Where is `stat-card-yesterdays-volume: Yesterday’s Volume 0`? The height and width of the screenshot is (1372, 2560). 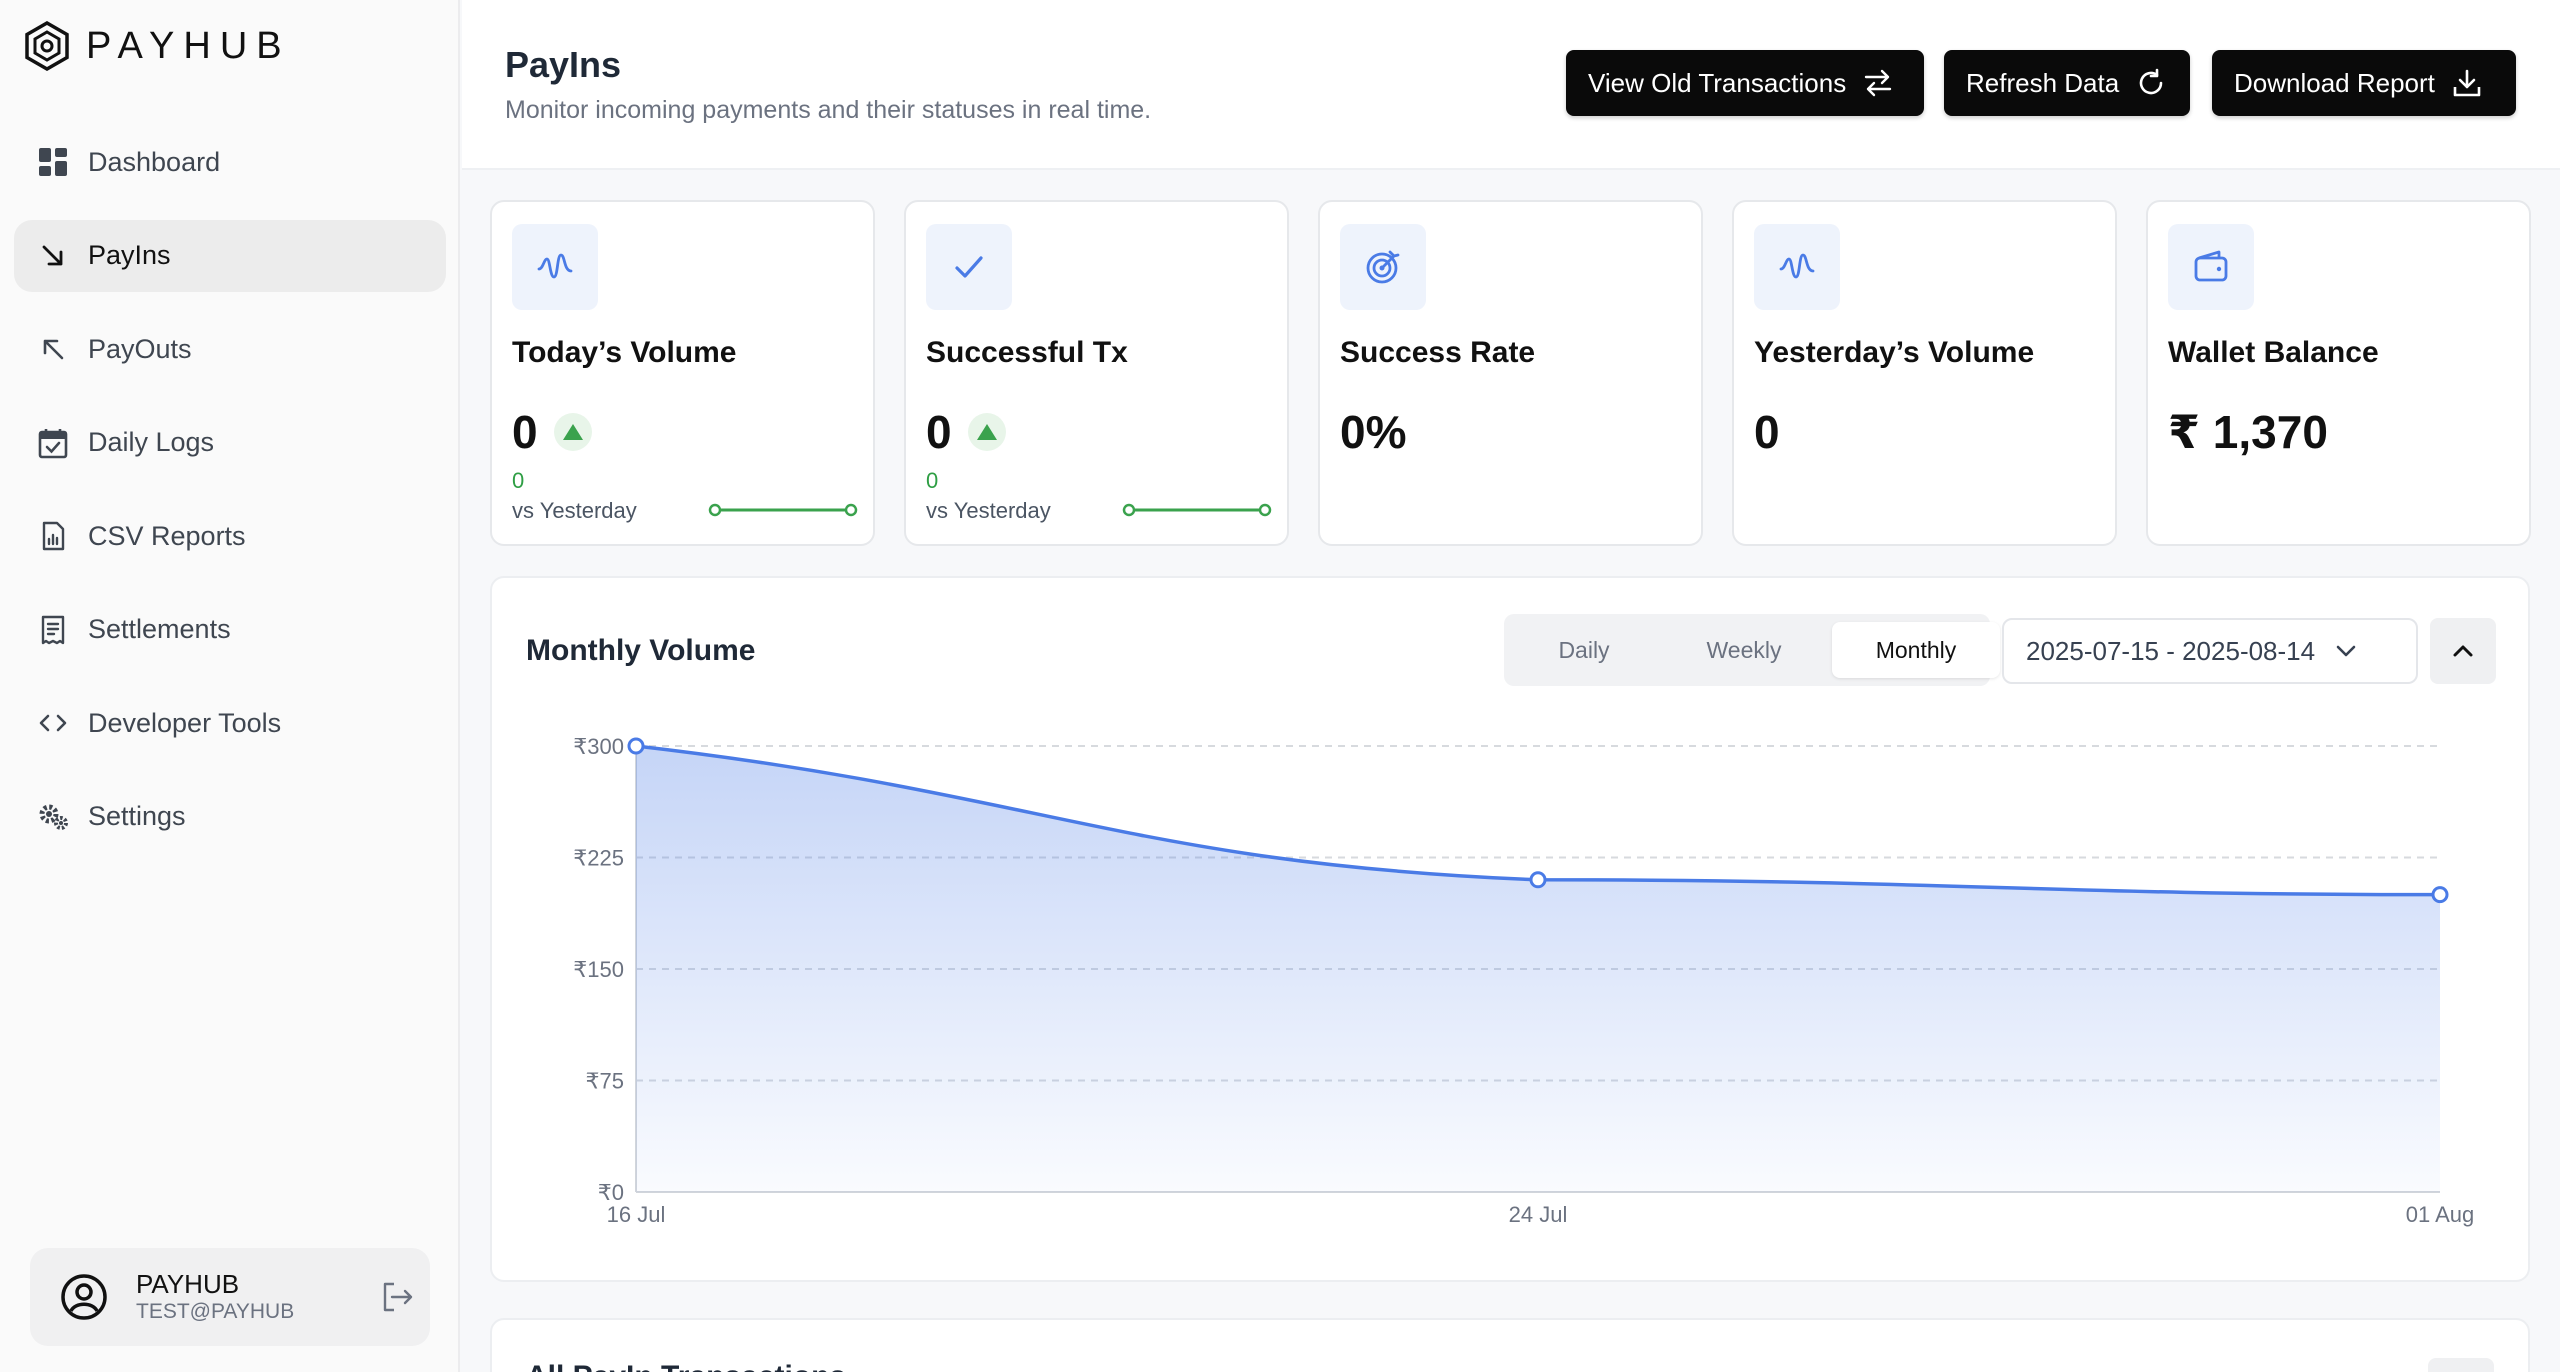 stat-card-yesterdays-volume: Yesterday’s Volume 0 is located at coordinates (1924, 373).